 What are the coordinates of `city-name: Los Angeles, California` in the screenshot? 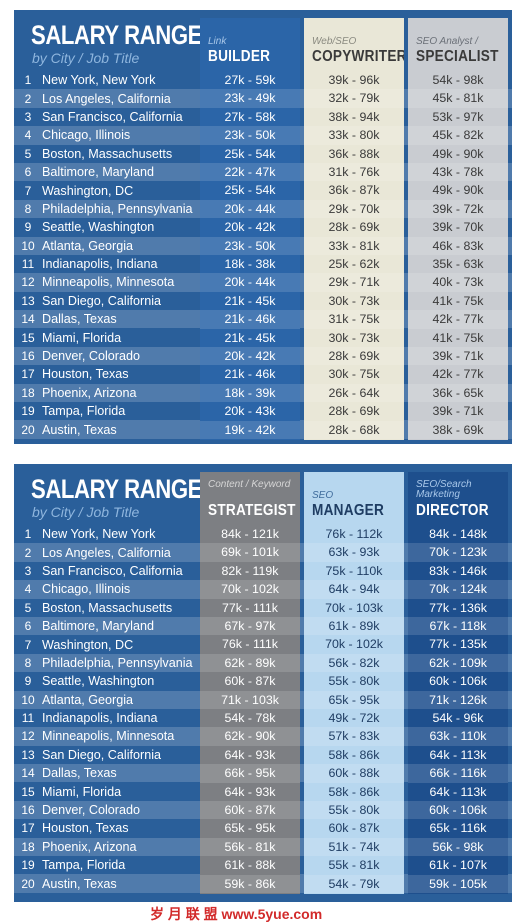 It's located at (106, 98).